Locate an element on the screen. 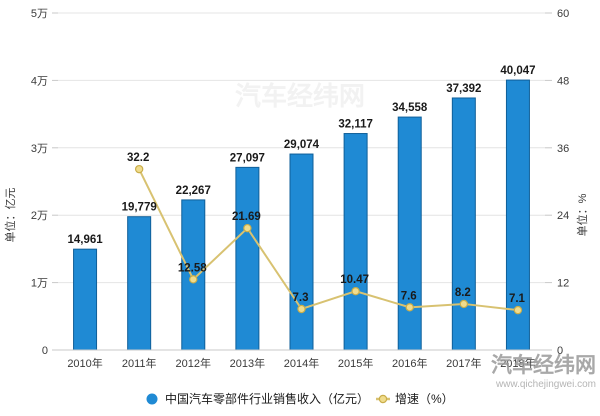  right-axis-title: 单位：% is located at coordinates (582, 214).